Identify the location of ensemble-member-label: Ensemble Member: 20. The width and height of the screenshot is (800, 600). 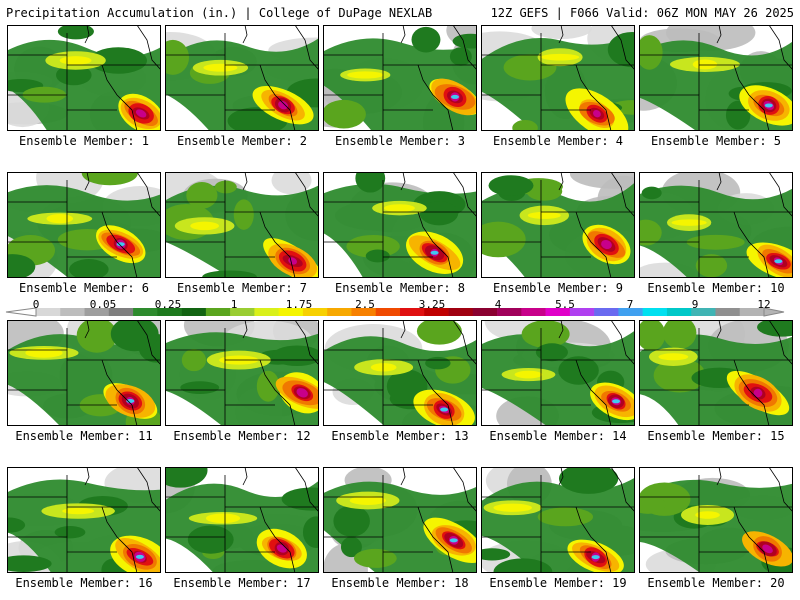
(716, 583).